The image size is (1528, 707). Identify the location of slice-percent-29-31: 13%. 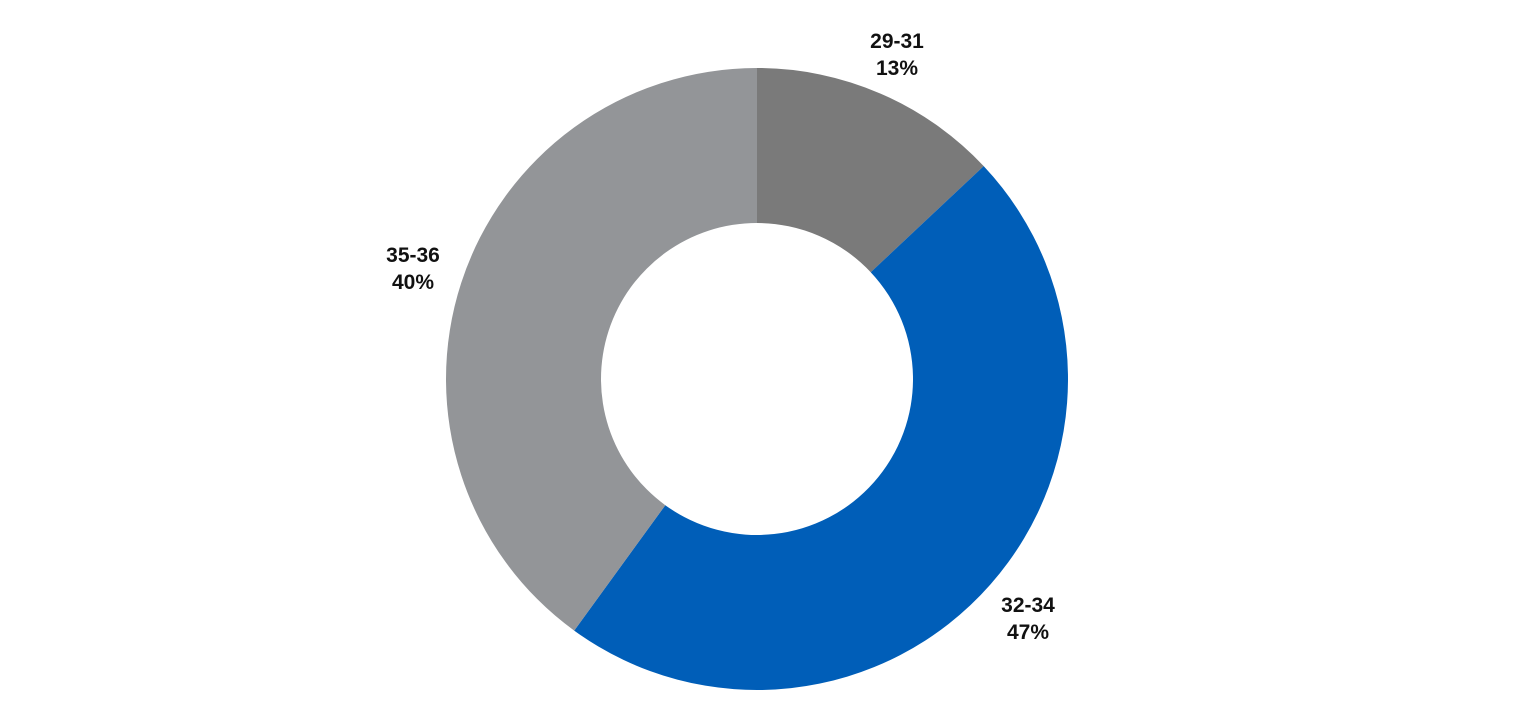
(897, 68).